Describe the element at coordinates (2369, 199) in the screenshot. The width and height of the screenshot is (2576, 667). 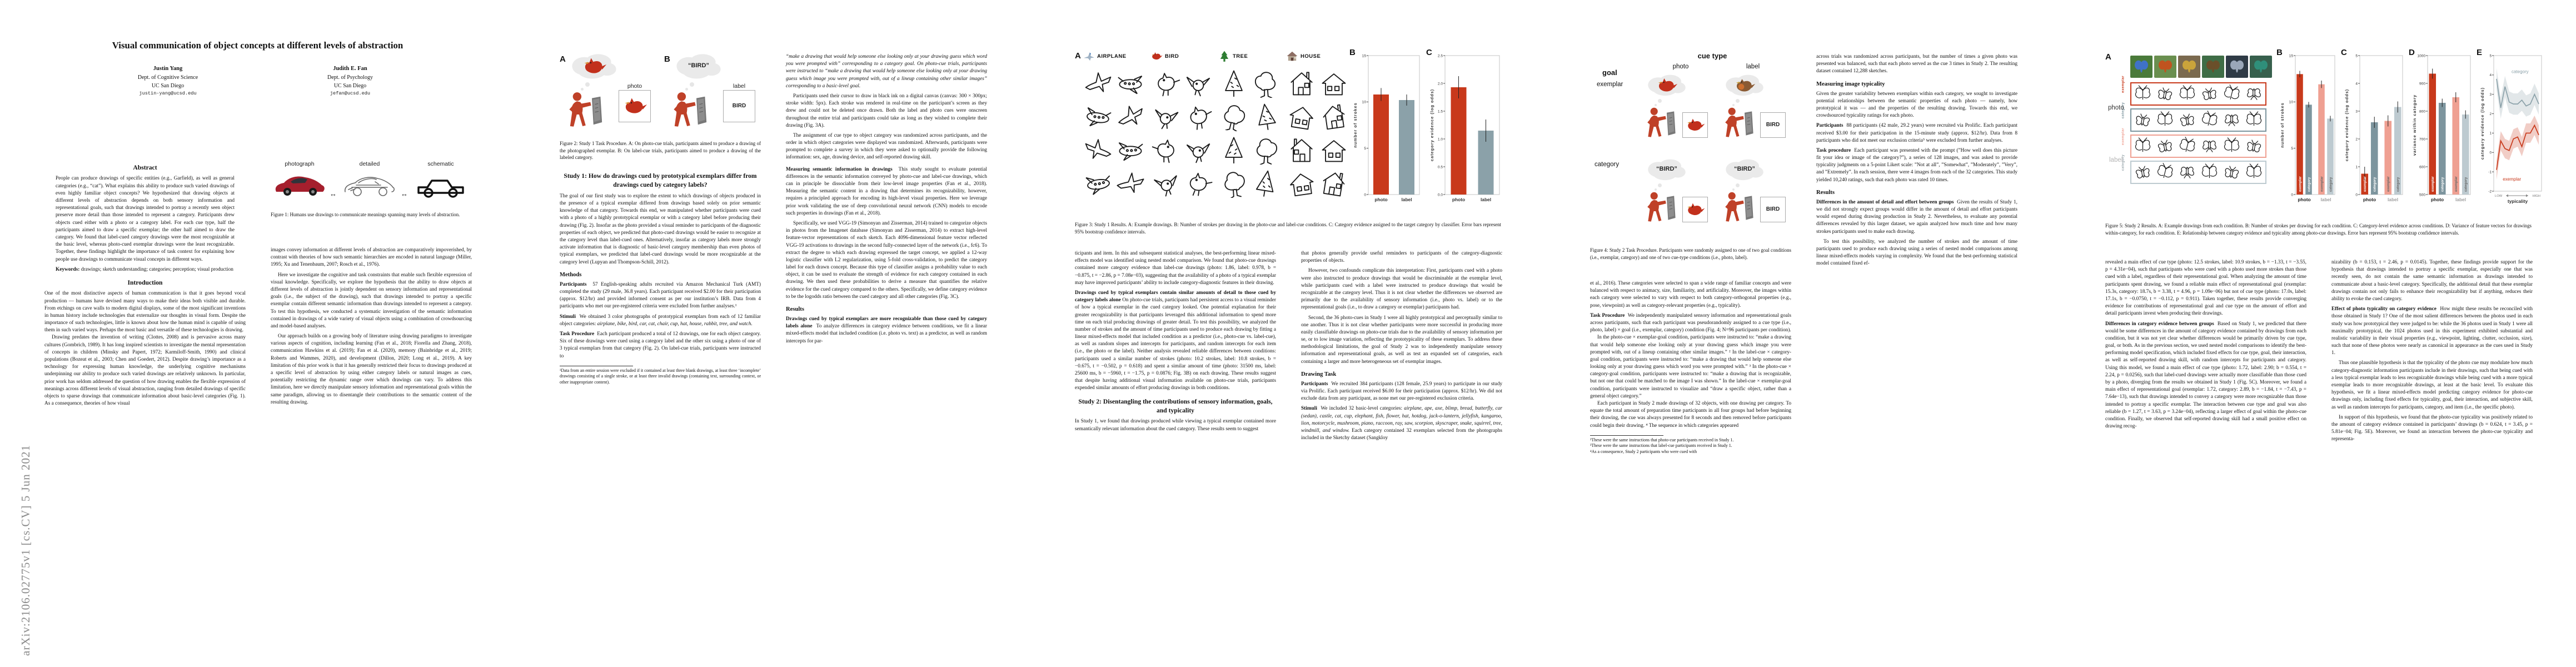
I see `svg-text: photo` at that location.